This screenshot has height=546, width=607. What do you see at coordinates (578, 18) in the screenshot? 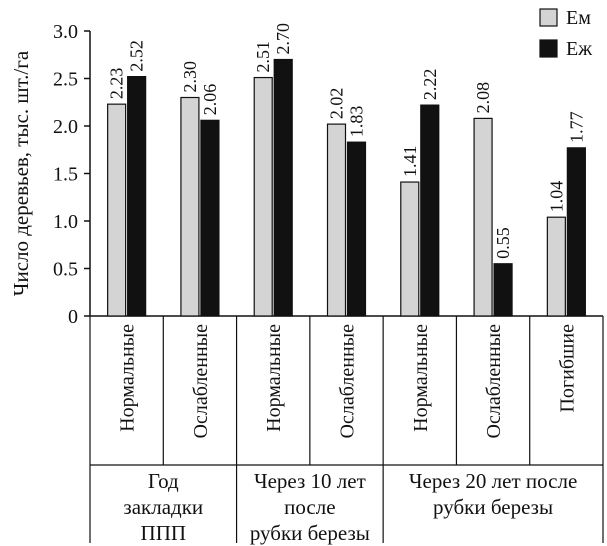
I see `legend-label: Ем` at bounding box center [578, 18].